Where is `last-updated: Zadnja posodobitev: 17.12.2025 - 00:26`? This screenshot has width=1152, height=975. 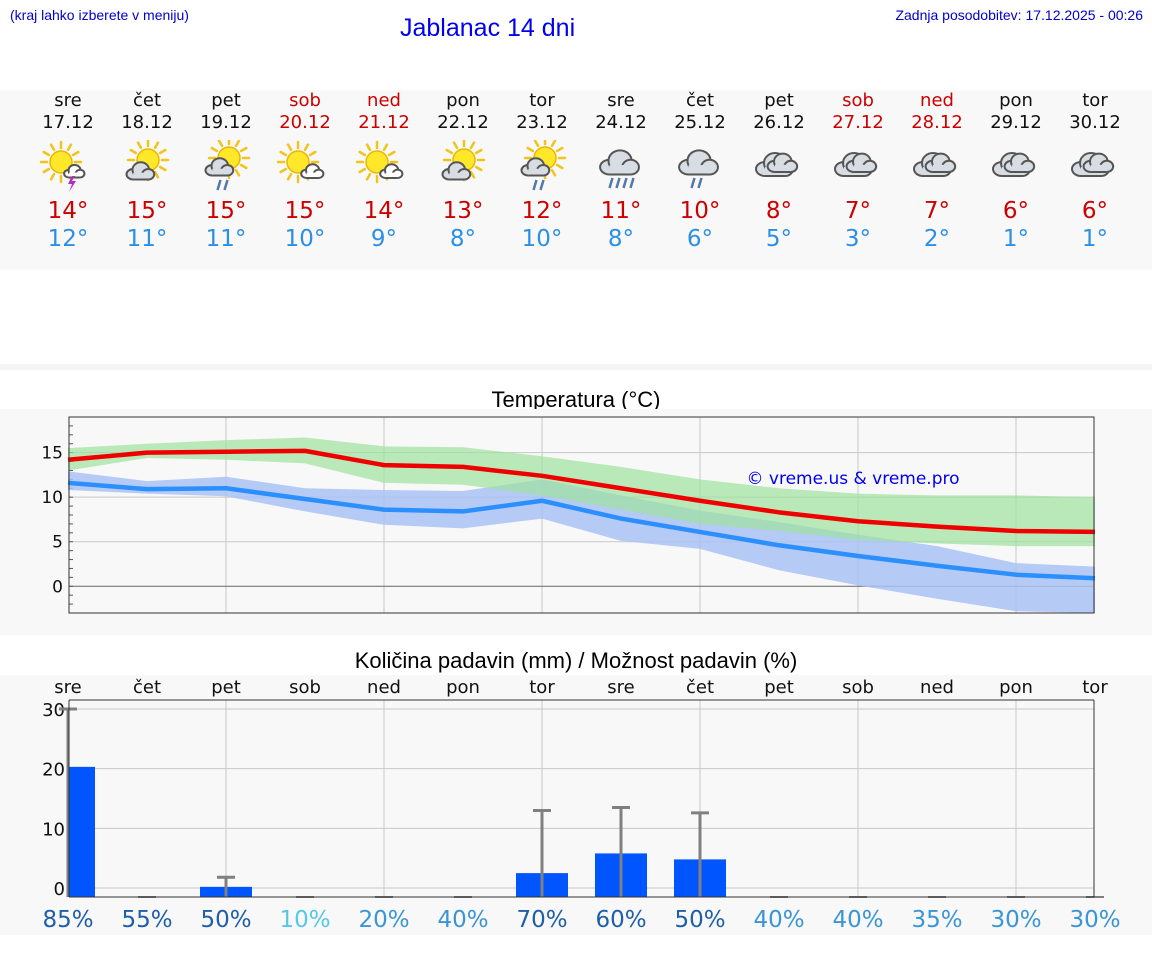
last-updated: Zadnja posodobitev: 17.12.2025 - 00:26 is located at coordinates (1019, 15).